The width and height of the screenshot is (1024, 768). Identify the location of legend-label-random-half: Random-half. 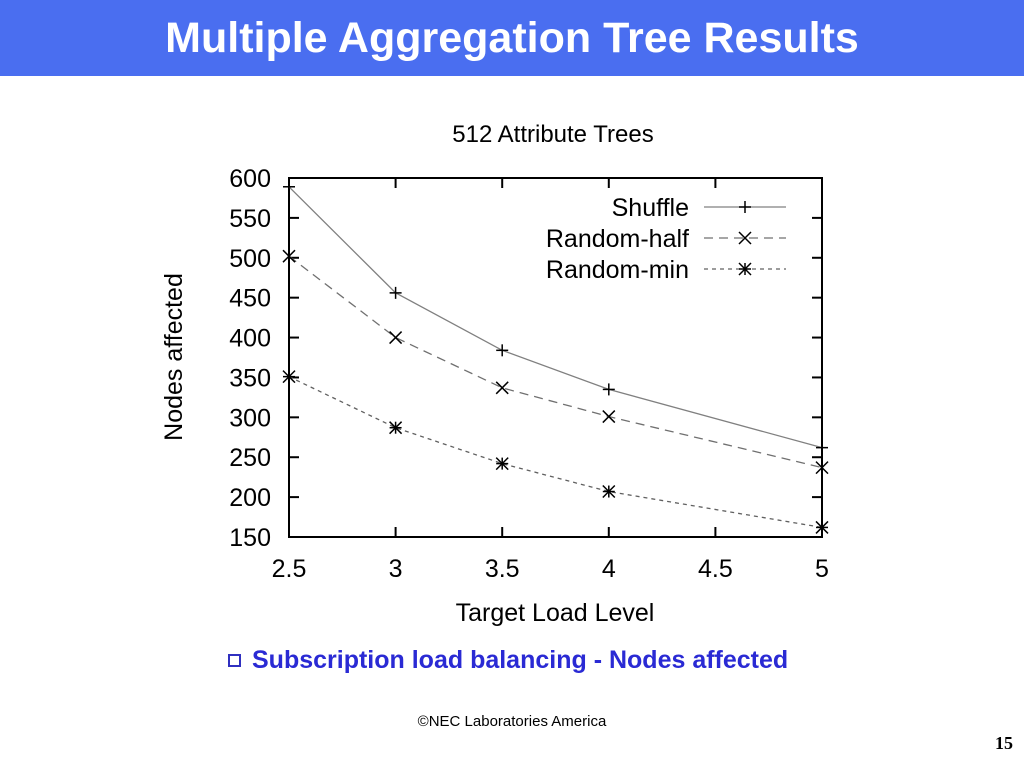
(617, 239).